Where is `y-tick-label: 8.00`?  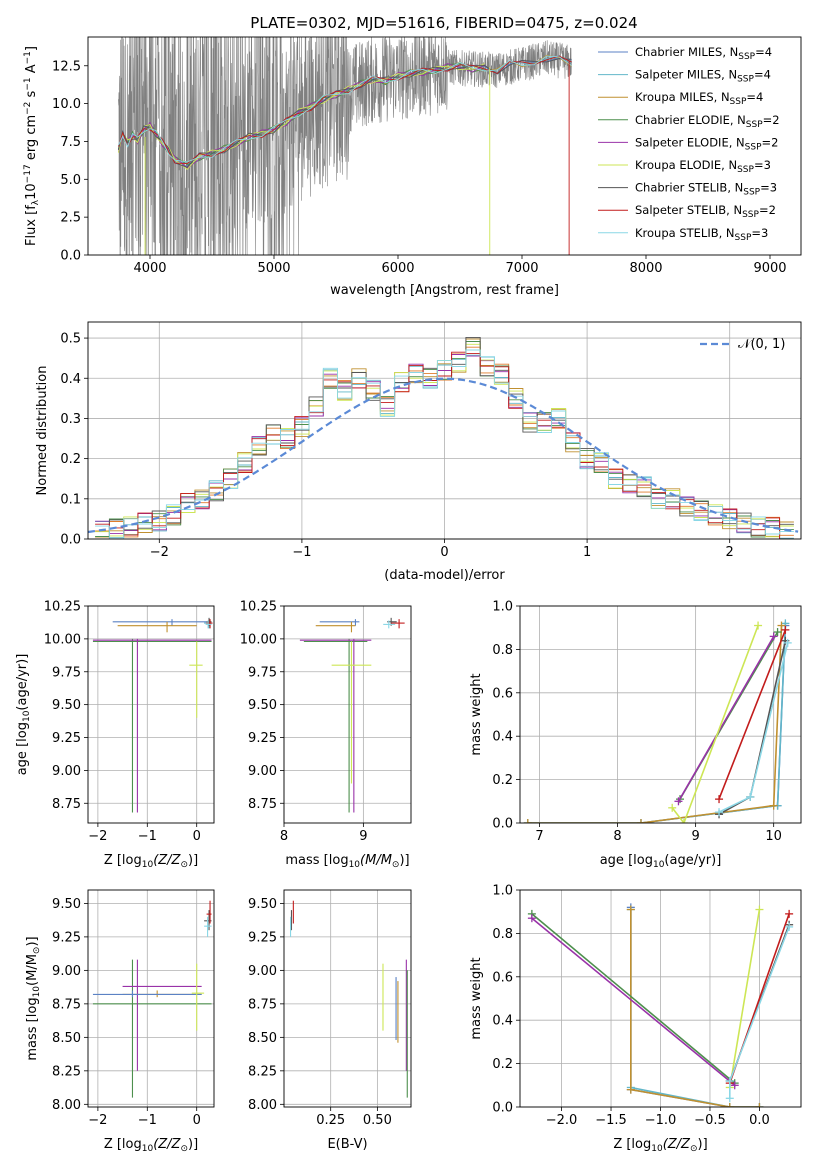
y-tick-label: 8.00 is located at coordinates (66, 1105).